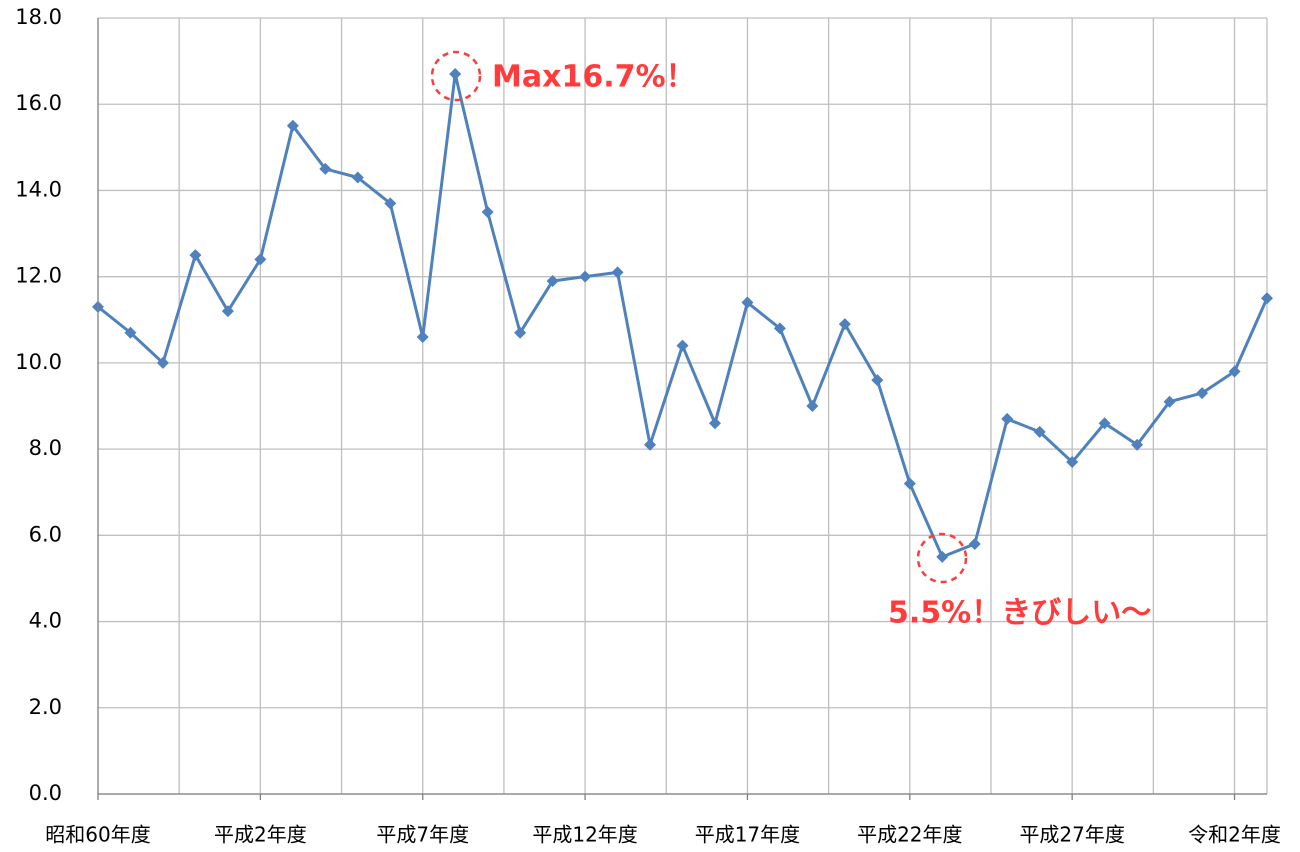 Image resolution: width=1300 pixels, height=852 pixels. Describe the element at coordinates (260, 835) in the screenshot. I see `x-tick-label: 平成2年度` at that location.